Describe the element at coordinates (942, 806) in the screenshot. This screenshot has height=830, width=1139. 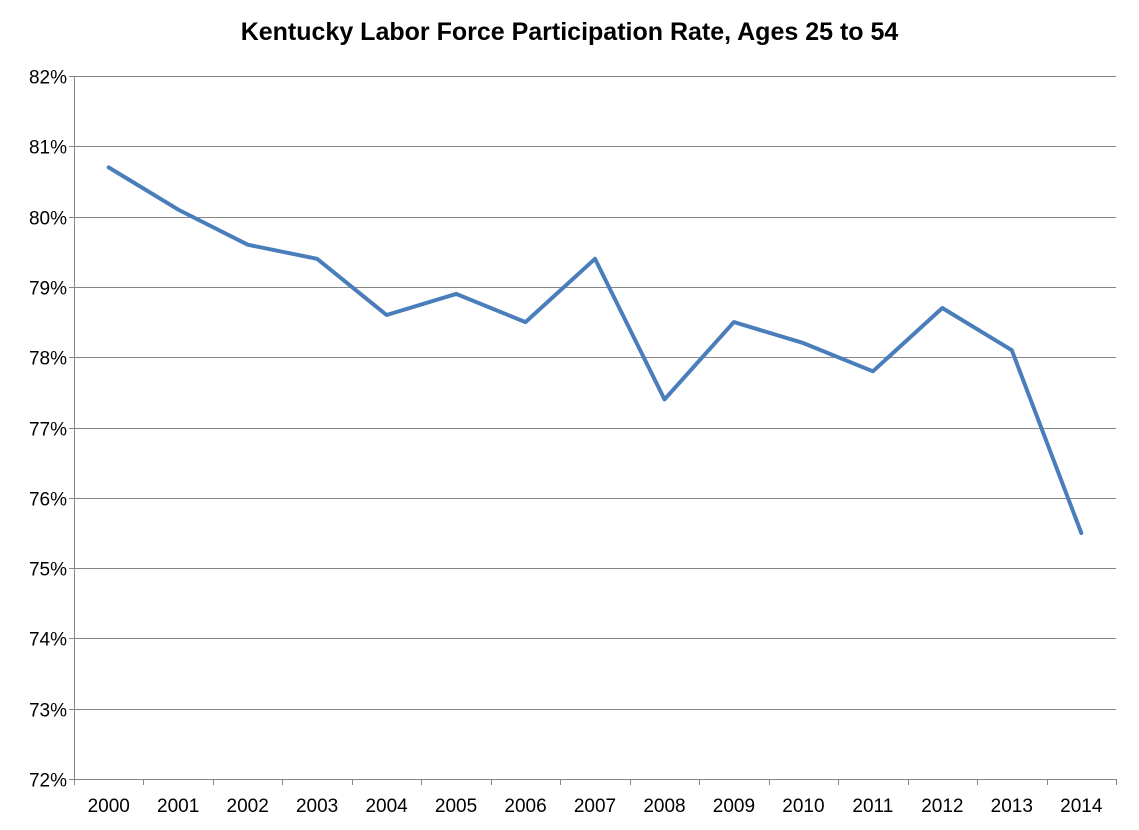
I see `x-tick-label: 2012` at that location.